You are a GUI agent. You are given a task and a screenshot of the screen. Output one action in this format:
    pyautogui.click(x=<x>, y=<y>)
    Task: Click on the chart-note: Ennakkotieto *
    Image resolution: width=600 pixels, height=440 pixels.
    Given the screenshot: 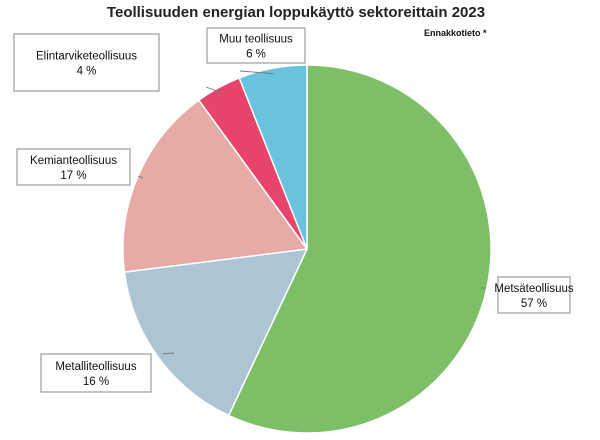 What is the action you would take?
    pyautogui.click(x=455, y=33)
    